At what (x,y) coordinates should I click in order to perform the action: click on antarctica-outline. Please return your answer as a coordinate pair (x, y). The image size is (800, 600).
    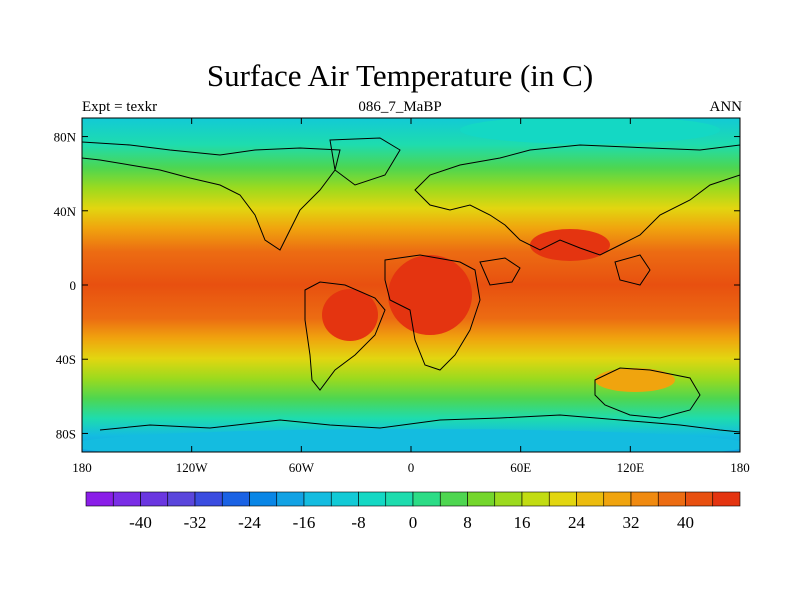
    Looking at the image, I should click on (419, 423).